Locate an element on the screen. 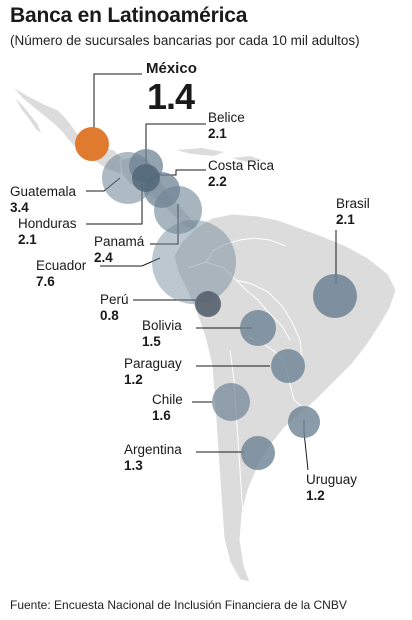 The width and height of the screenshot is (412, 620). bolivia-name: Bolivia is located at coordinates (162, 325).